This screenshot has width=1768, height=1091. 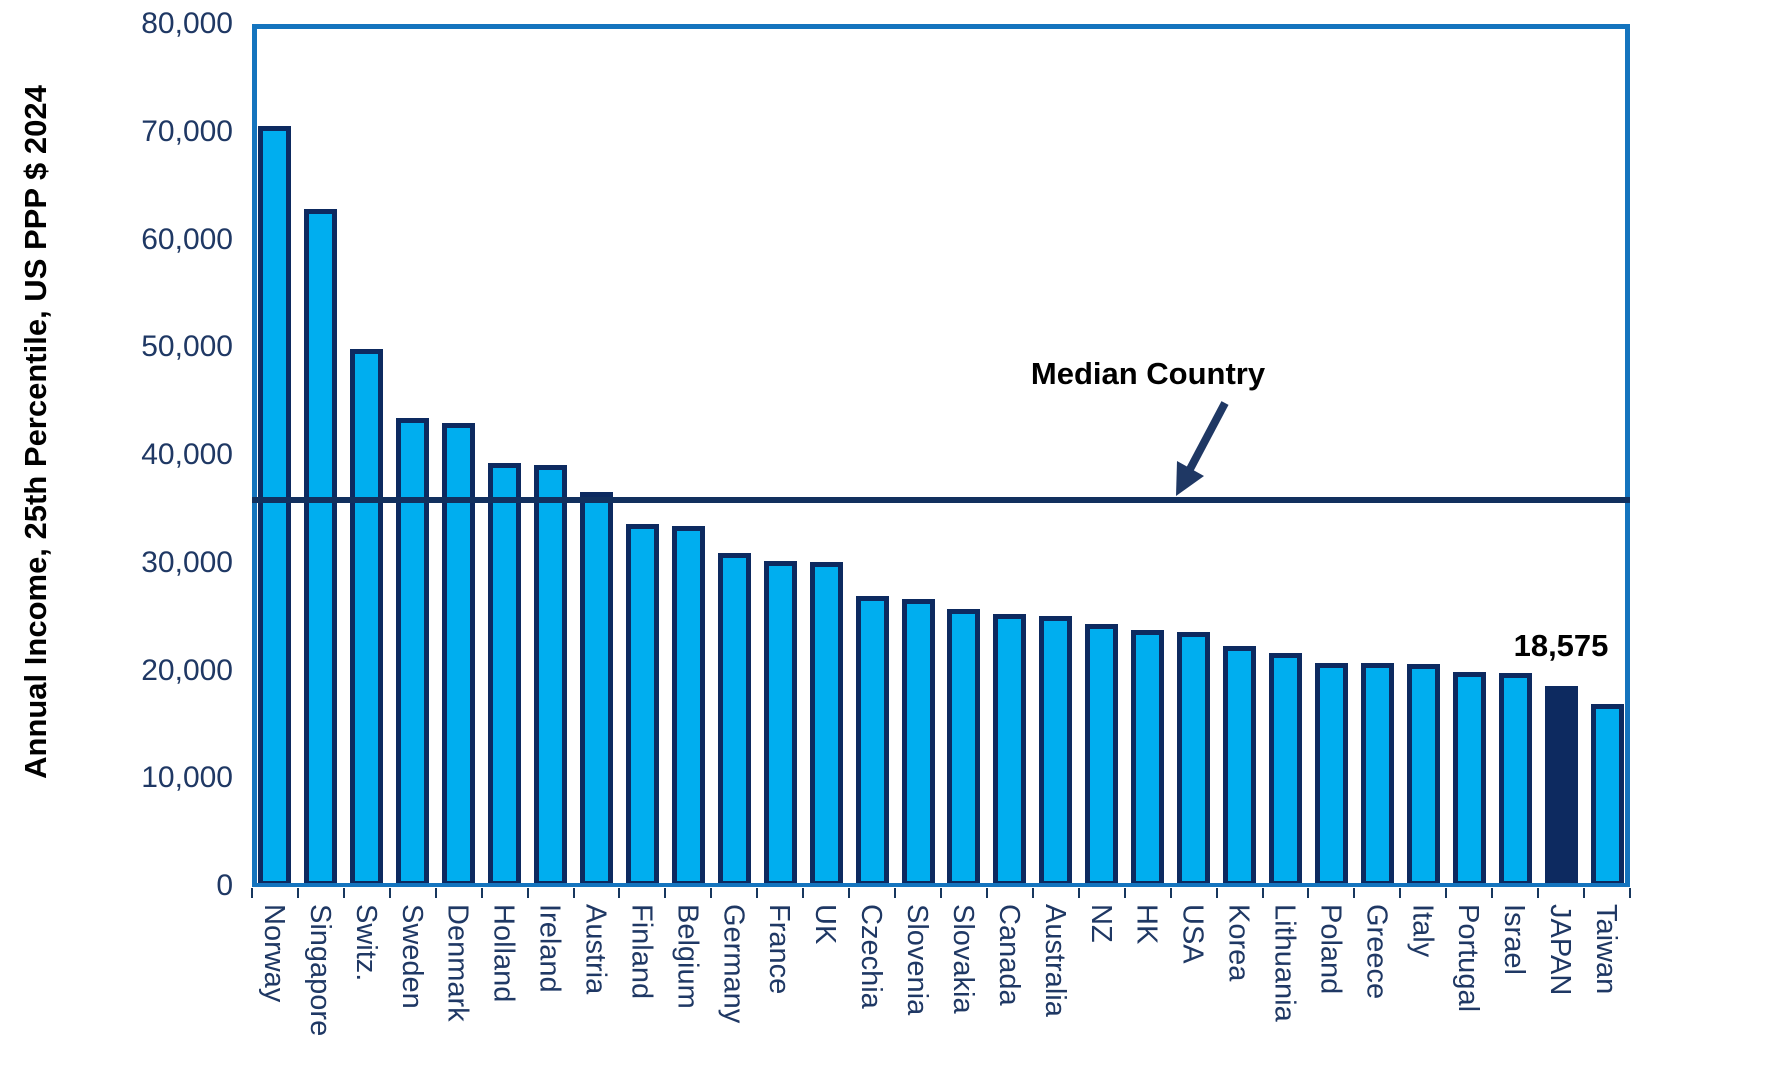 What do you see at coordinates (1194, 758) in the screenshot?
I see `bar-usa` at bounding box center [1194, 758].